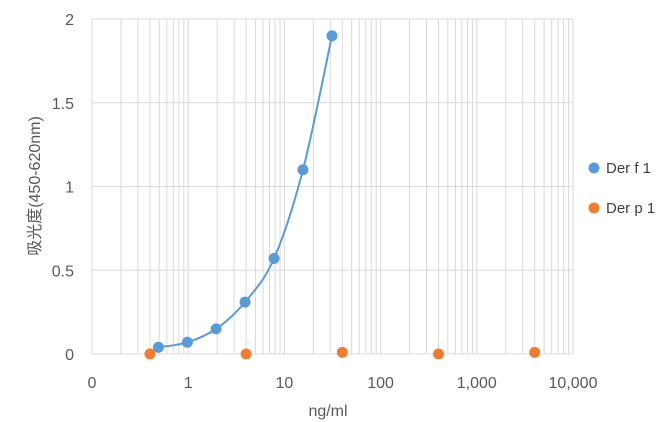 This screenshot has width=669, height=422. Describe the element at coordinates (69, 355) in the screenshot. I see `y-tick-label: 0` at that location.